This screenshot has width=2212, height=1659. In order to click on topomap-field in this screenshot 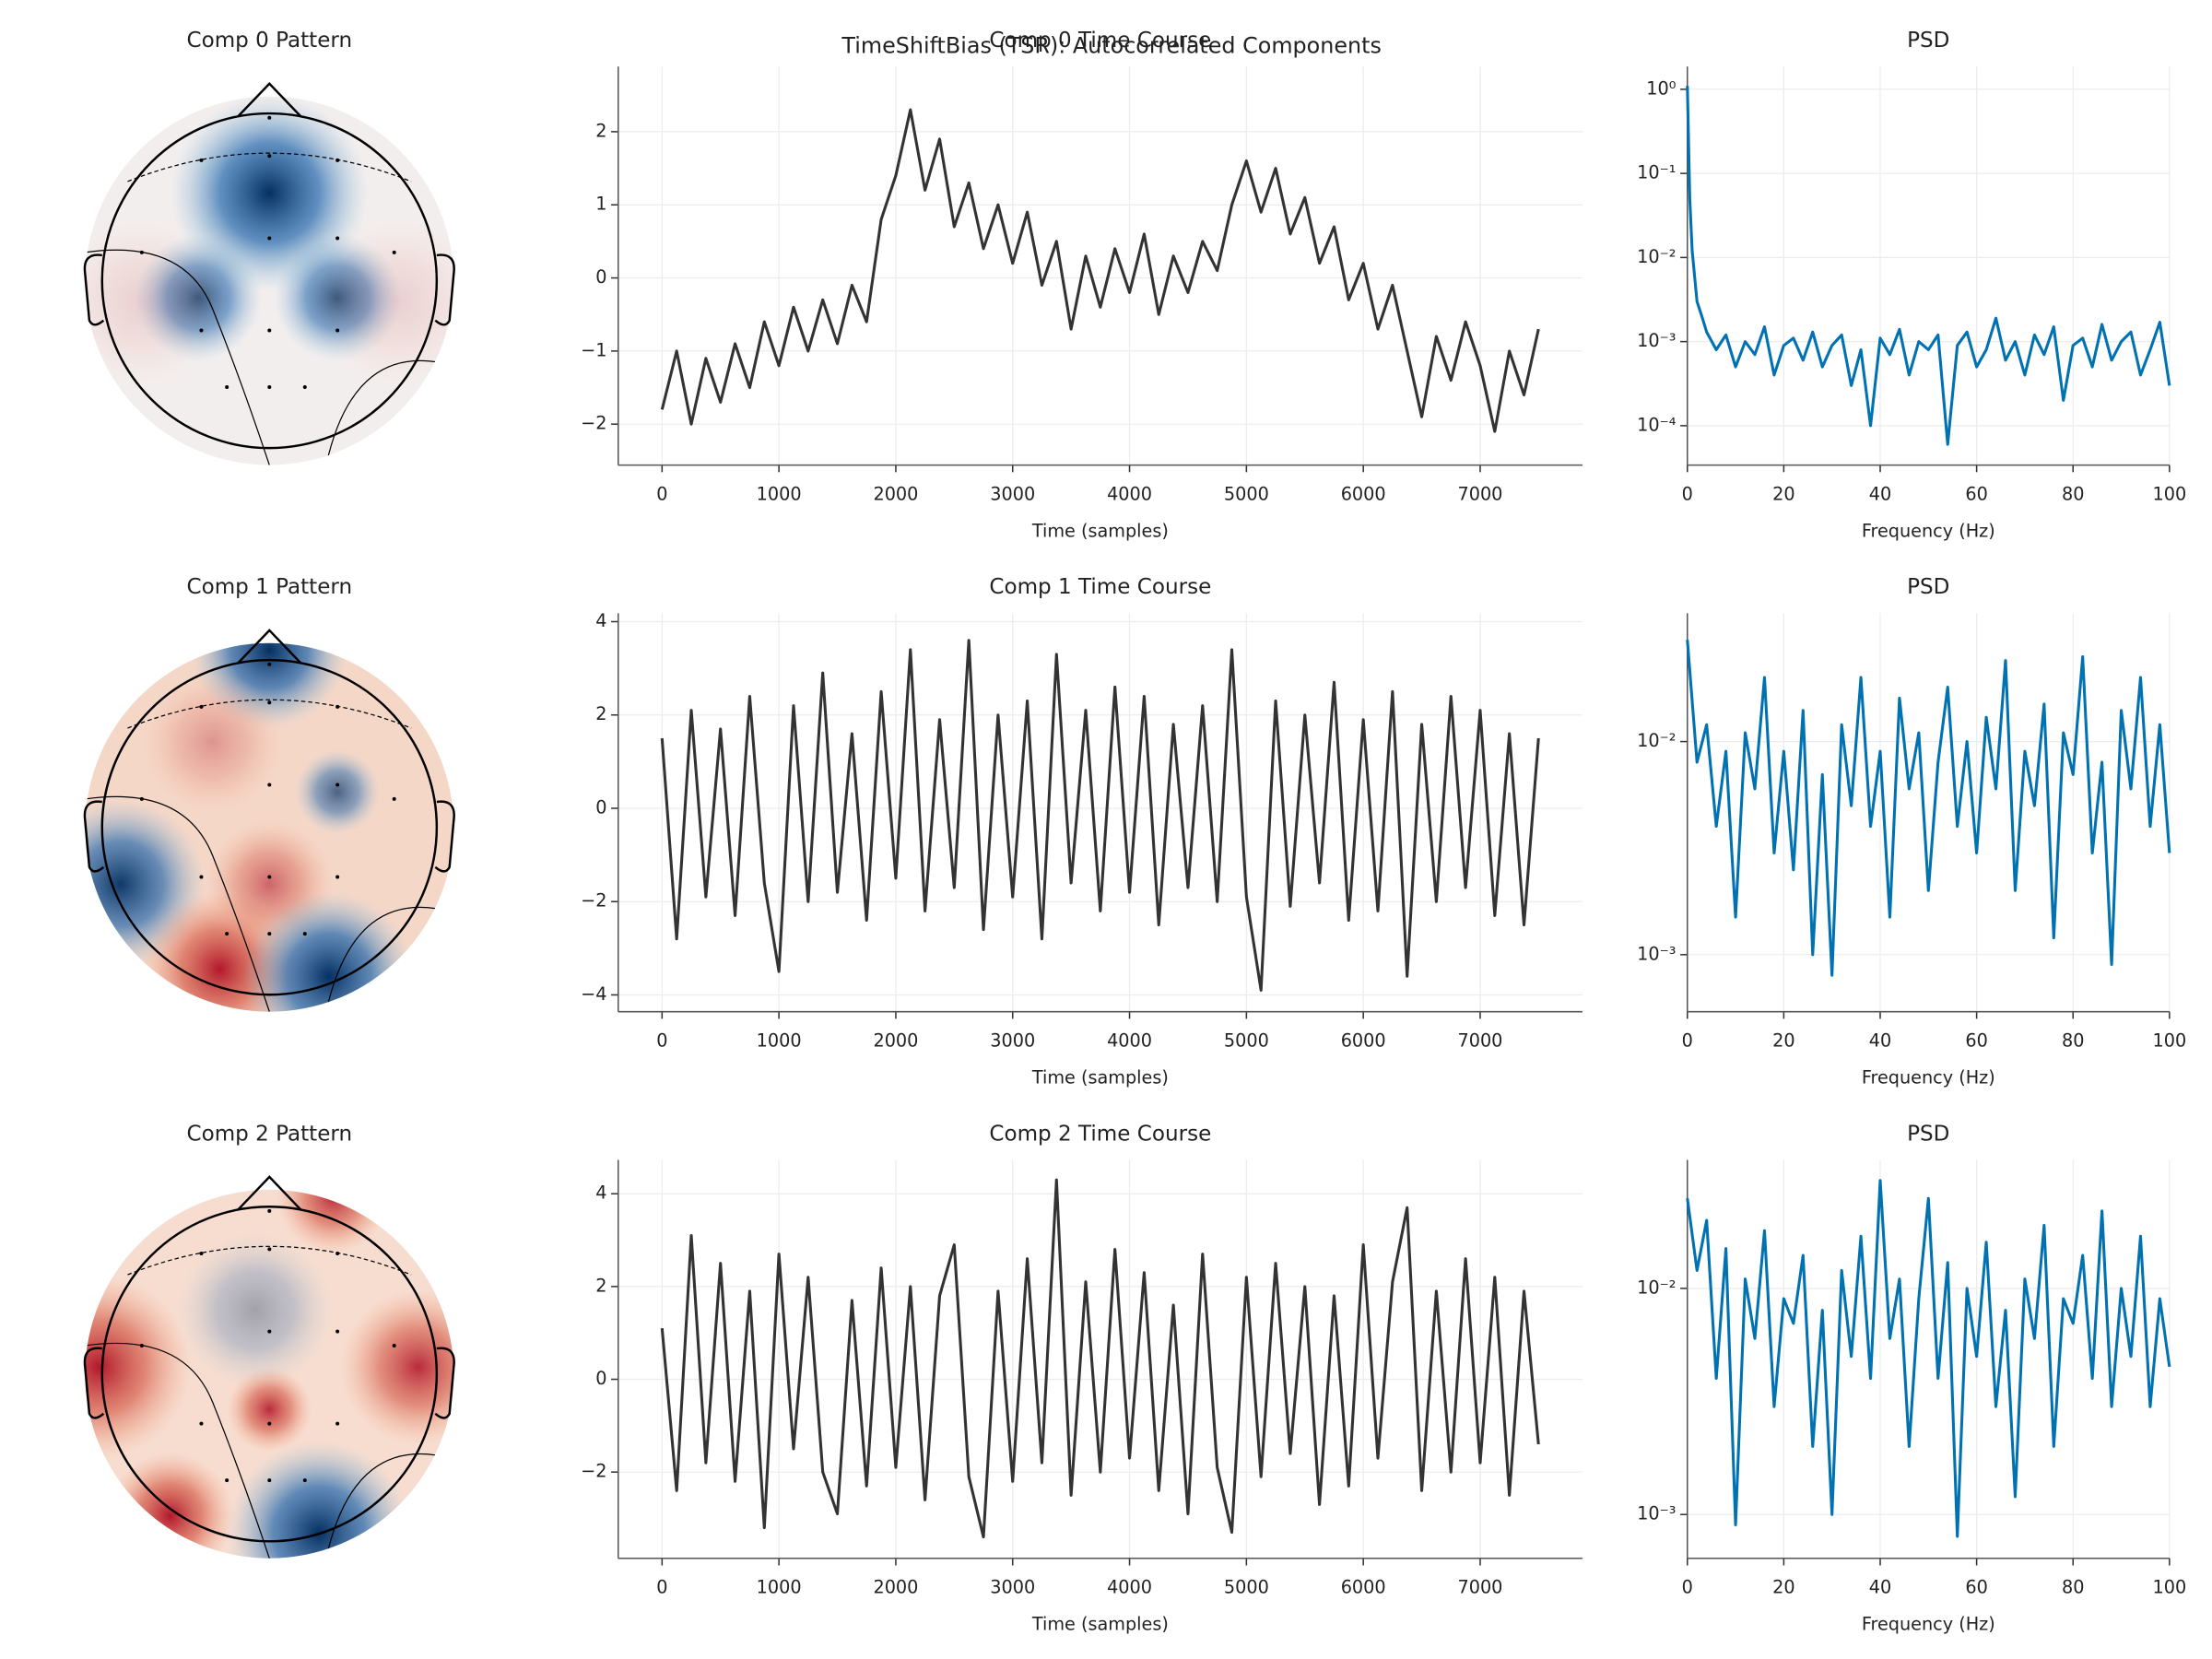, I will do `click(269, 1374)`.